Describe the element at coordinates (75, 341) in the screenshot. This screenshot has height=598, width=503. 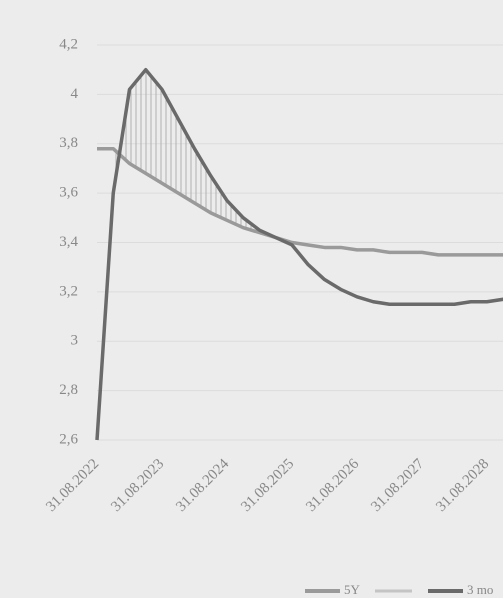
I see `y-tick-label: 3` at that location.